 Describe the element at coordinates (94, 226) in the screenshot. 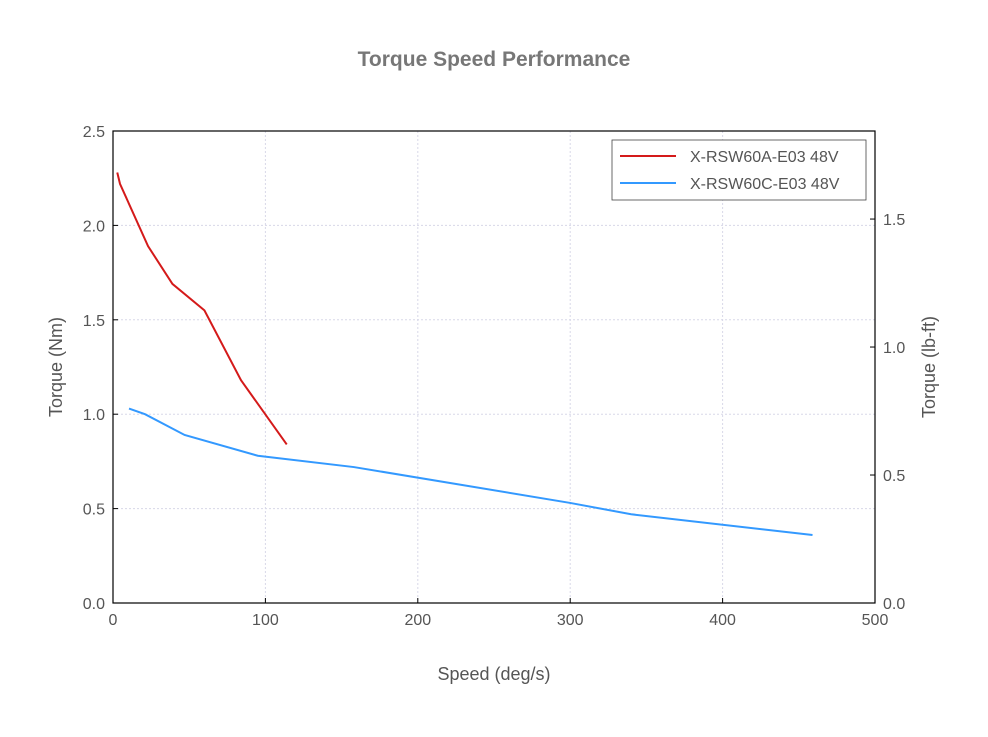

I see `y-tick-label: 2.0` at that location.